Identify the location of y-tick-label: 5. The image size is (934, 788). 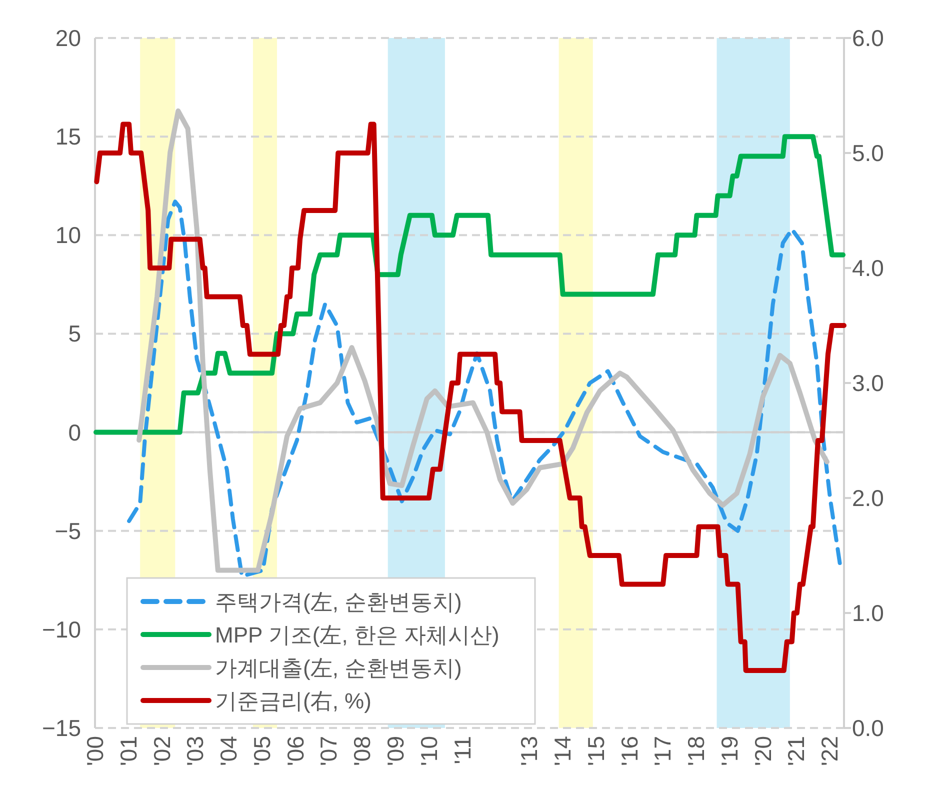
(74, 333).